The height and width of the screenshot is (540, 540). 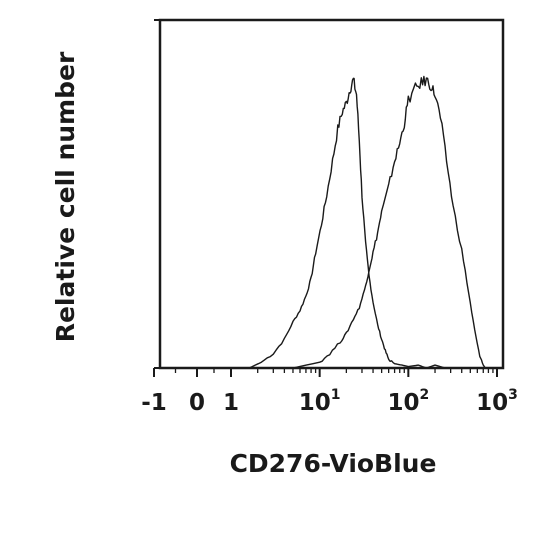 What do you see at coordinates (197, 403) in the screenshot?
I see `x-tick-label: 0` at bounding box center [197, 403].